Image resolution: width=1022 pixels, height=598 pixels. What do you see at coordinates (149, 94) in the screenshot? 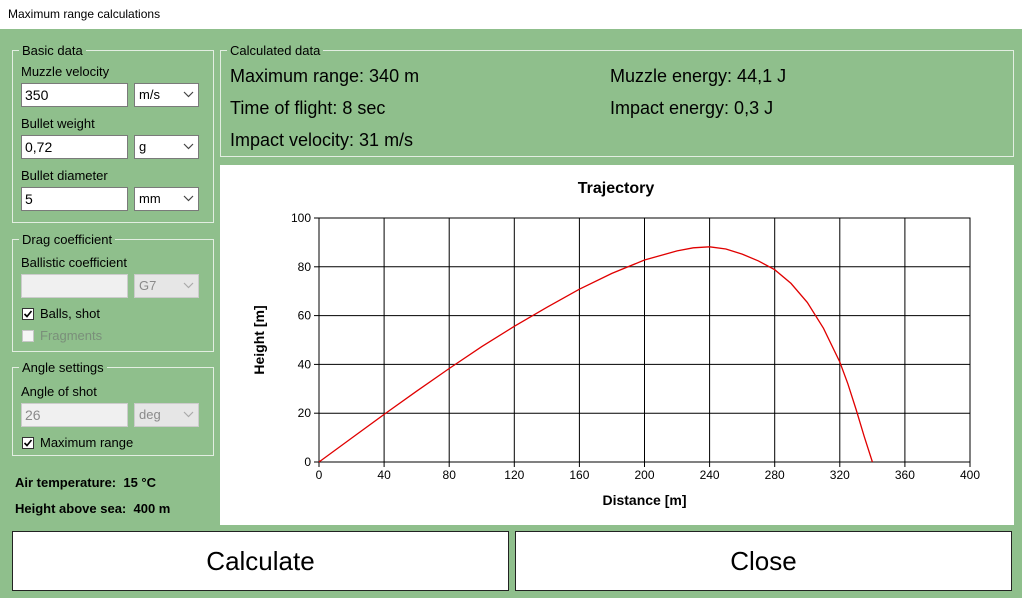
I see `muzzle-velocity-unit-value: m/s` at bounding box center [149, 94].